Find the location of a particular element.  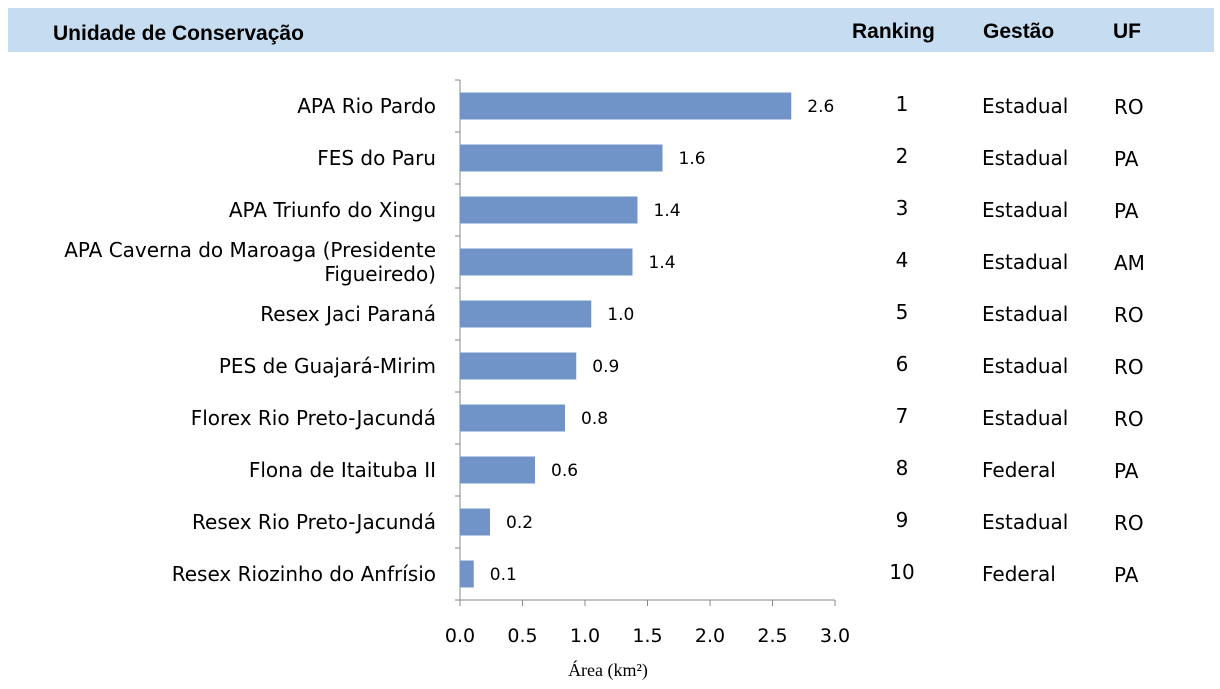

ranking-cell: 10 is located at coordinates (902, 572).